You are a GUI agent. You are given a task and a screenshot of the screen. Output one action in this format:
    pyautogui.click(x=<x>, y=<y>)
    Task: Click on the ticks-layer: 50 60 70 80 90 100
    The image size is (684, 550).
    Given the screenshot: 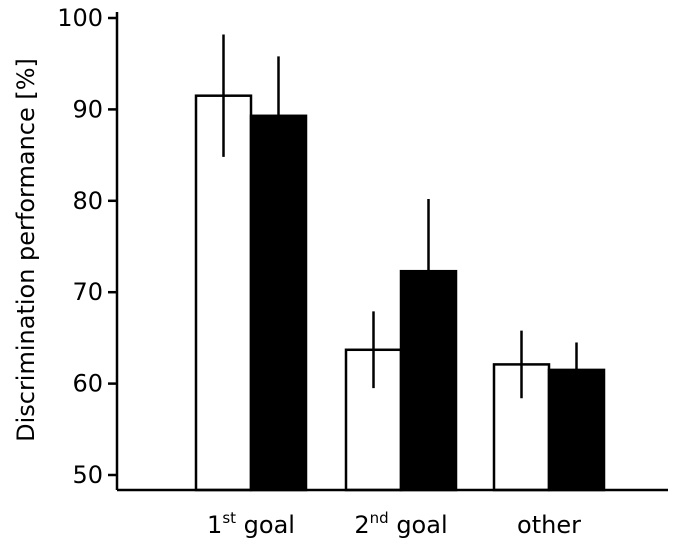 What is the action you would take?
    pyautogui.click(x=87, y=246)
    